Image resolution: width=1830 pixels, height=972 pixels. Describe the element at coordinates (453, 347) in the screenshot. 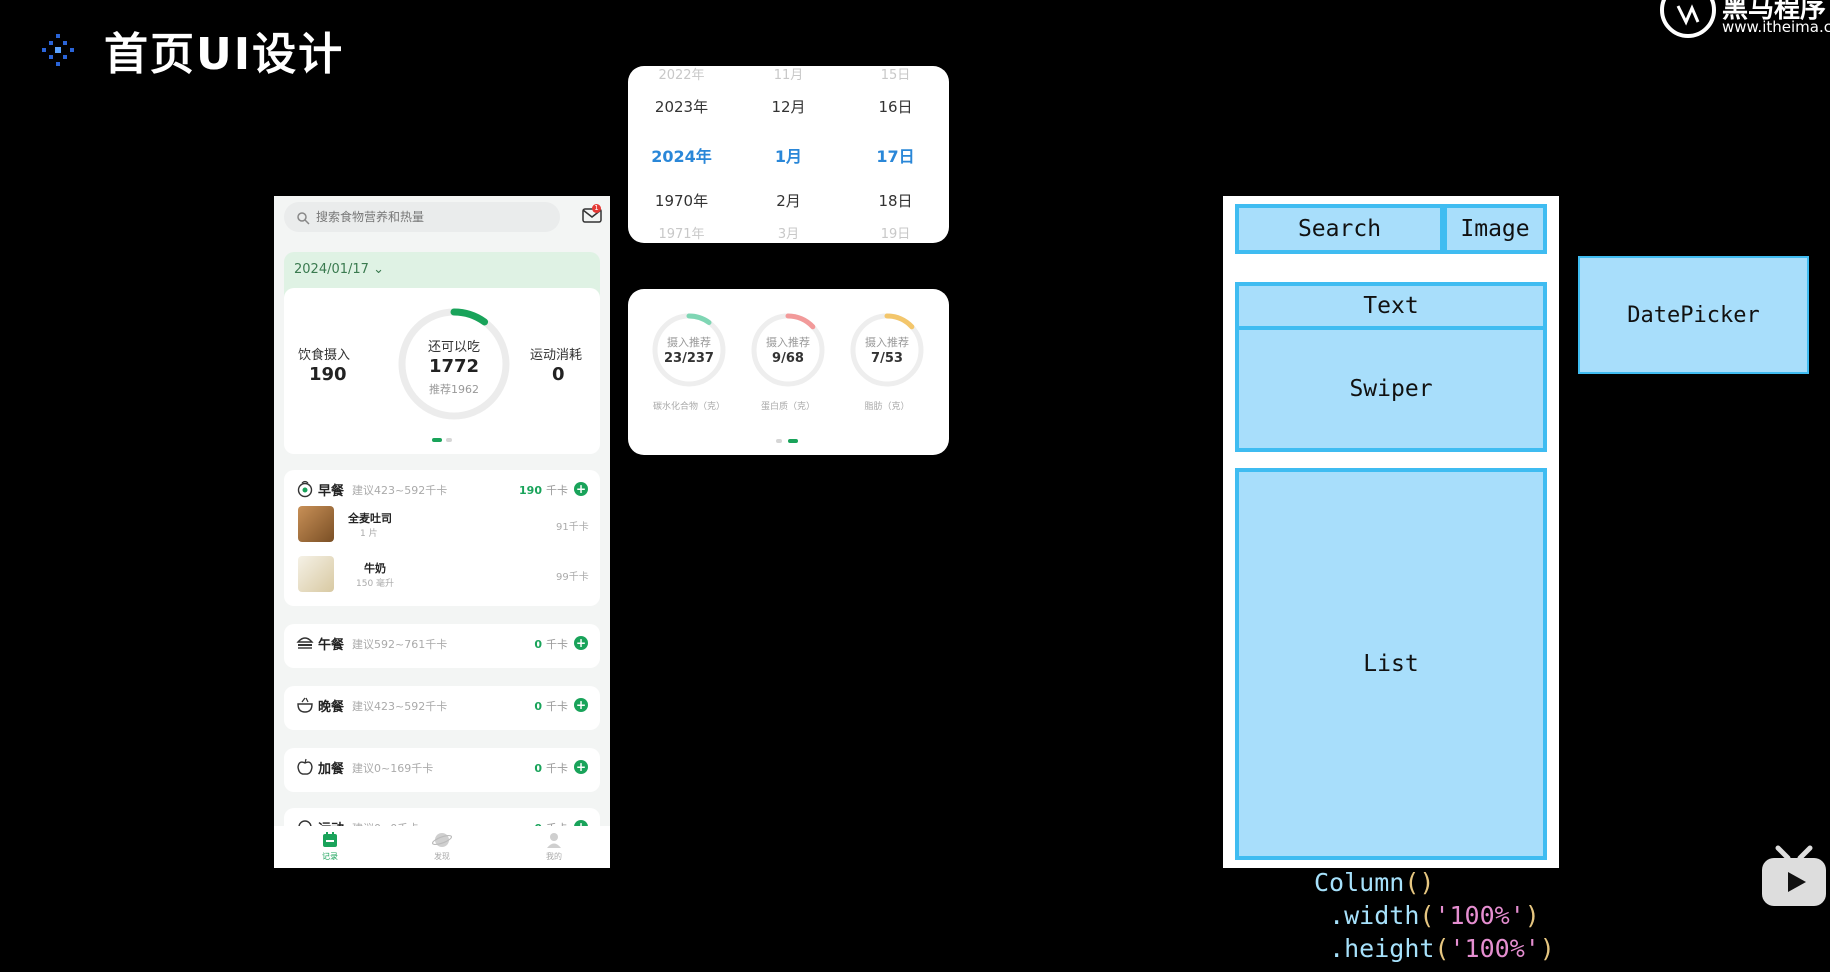

I see `remaining-label: 还可以吃` at that location.